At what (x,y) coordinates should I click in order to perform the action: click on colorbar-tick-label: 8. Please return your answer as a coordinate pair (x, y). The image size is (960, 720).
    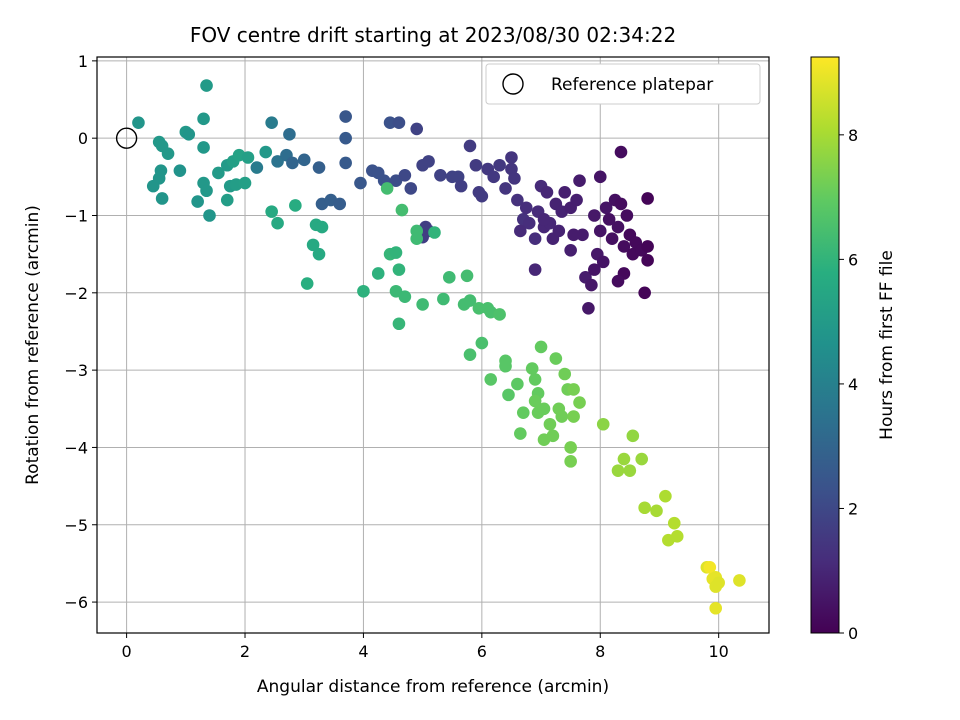
    Looking at the image, I should click on (853, 135).